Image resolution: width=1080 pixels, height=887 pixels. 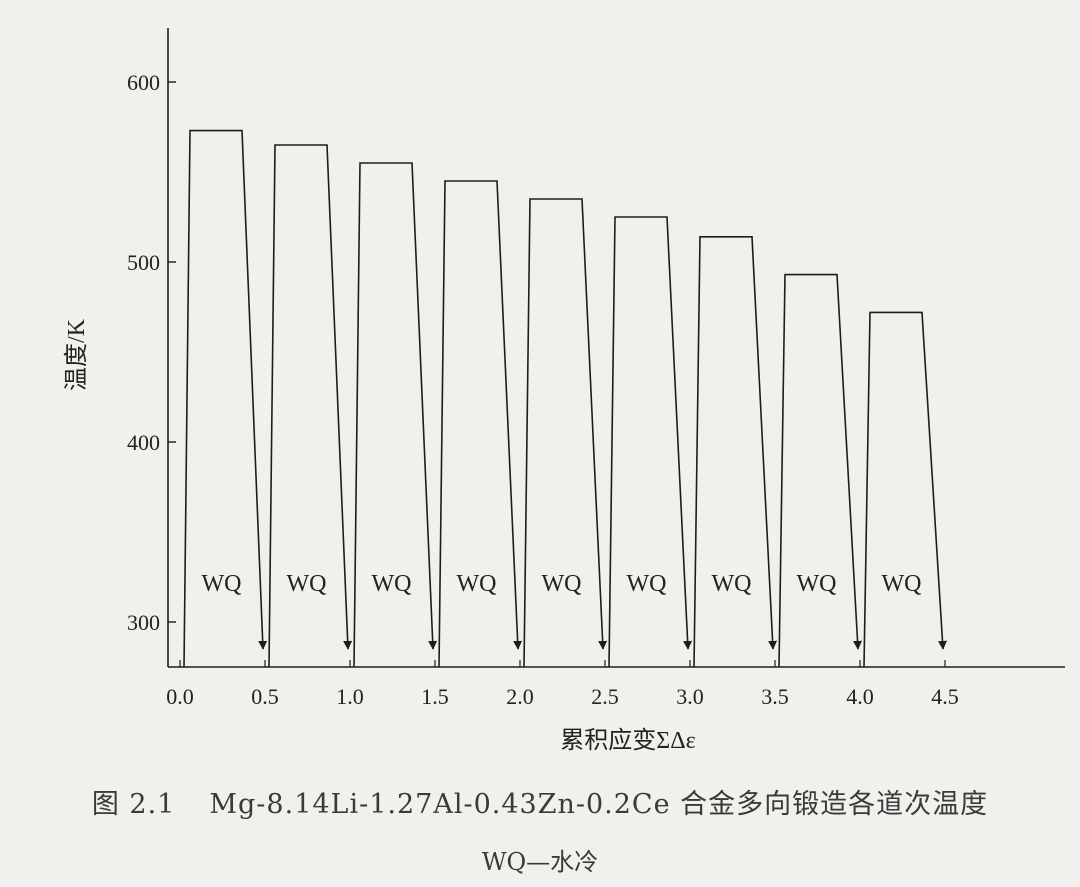 I want to click on wq-label-1: WQ, so click(x=222, y=584).